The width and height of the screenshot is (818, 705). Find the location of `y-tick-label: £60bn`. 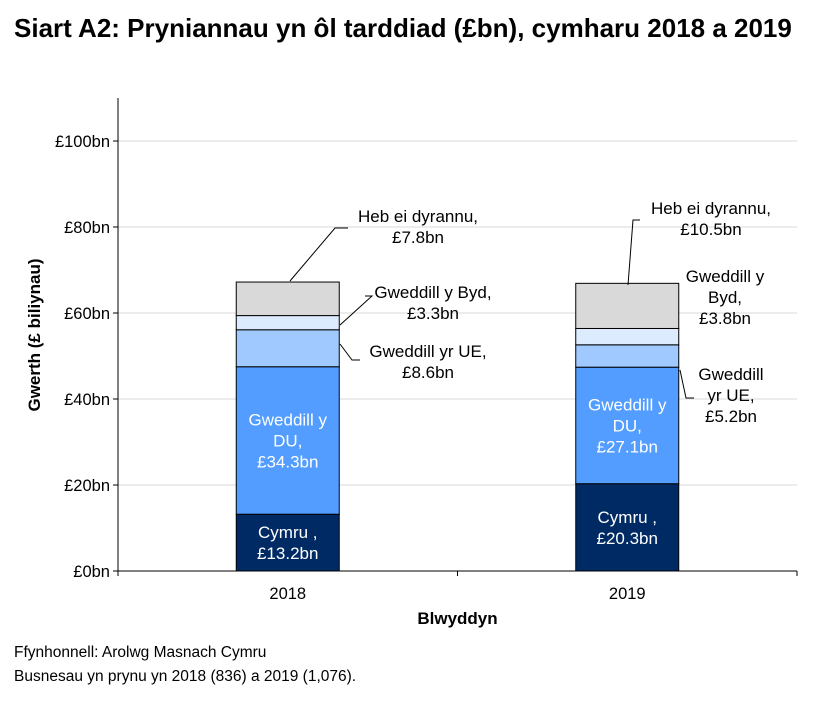

y-tick-label: £60bn is located at coordinates (87, 314).